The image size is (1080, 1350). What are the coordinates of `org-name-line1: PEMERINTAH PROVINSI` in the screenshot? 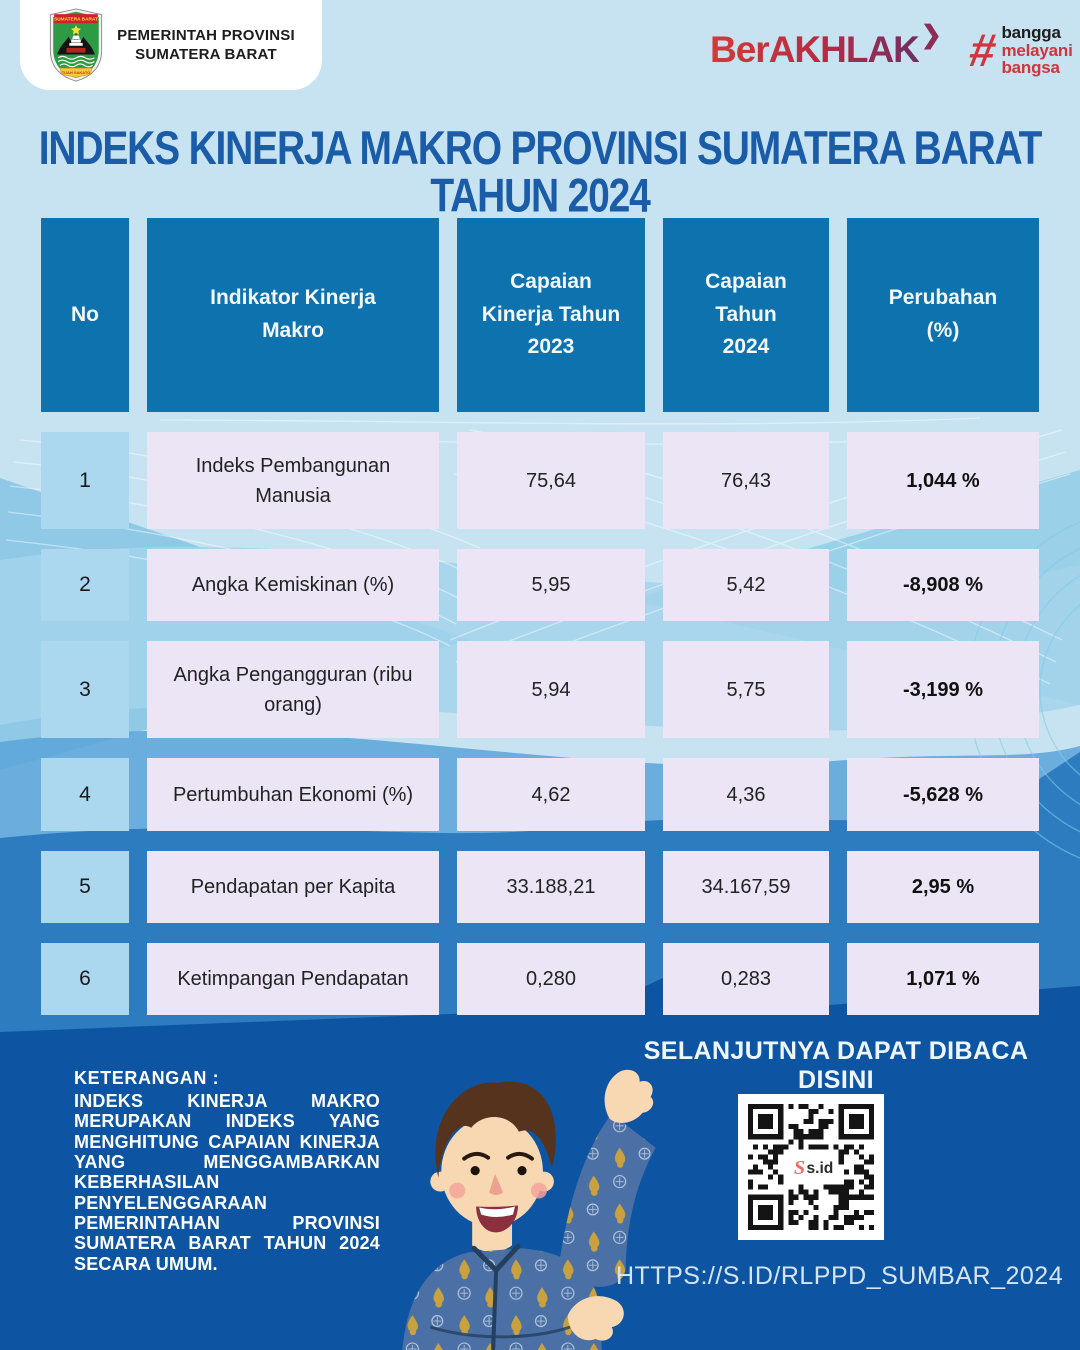 It's located at (206, 35).